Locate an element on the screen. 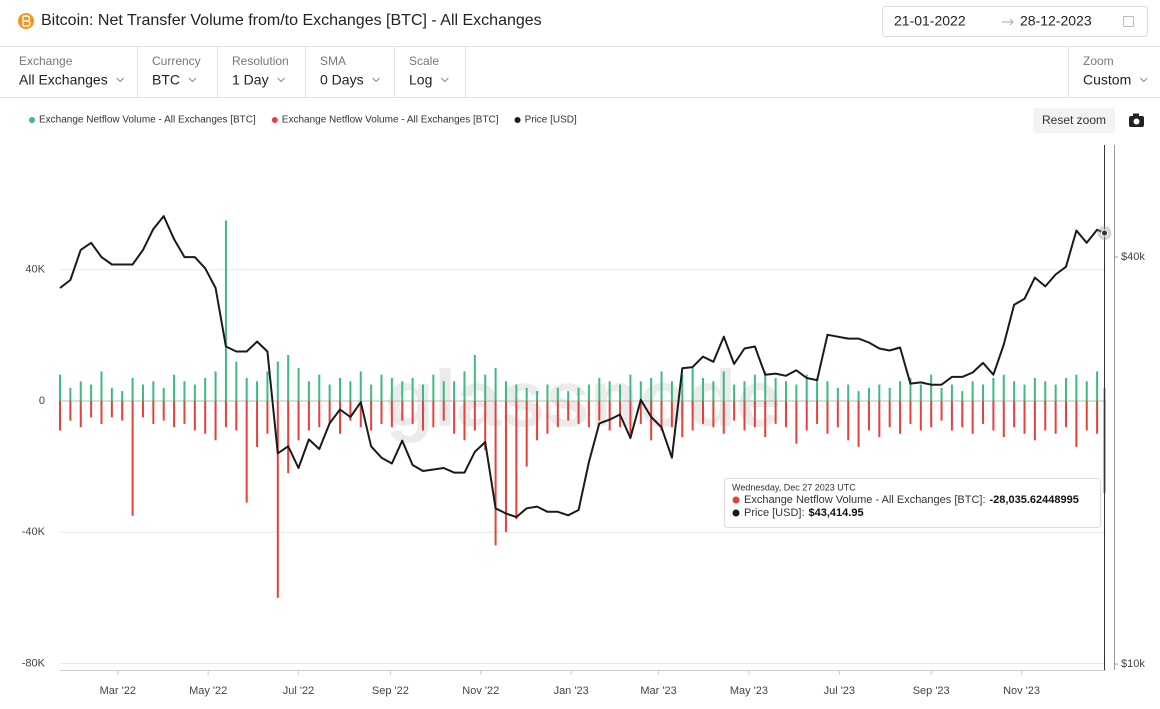 The height and width of the screenshot is (709, 1160). camera-icon is located at coordinates (1136, 120).